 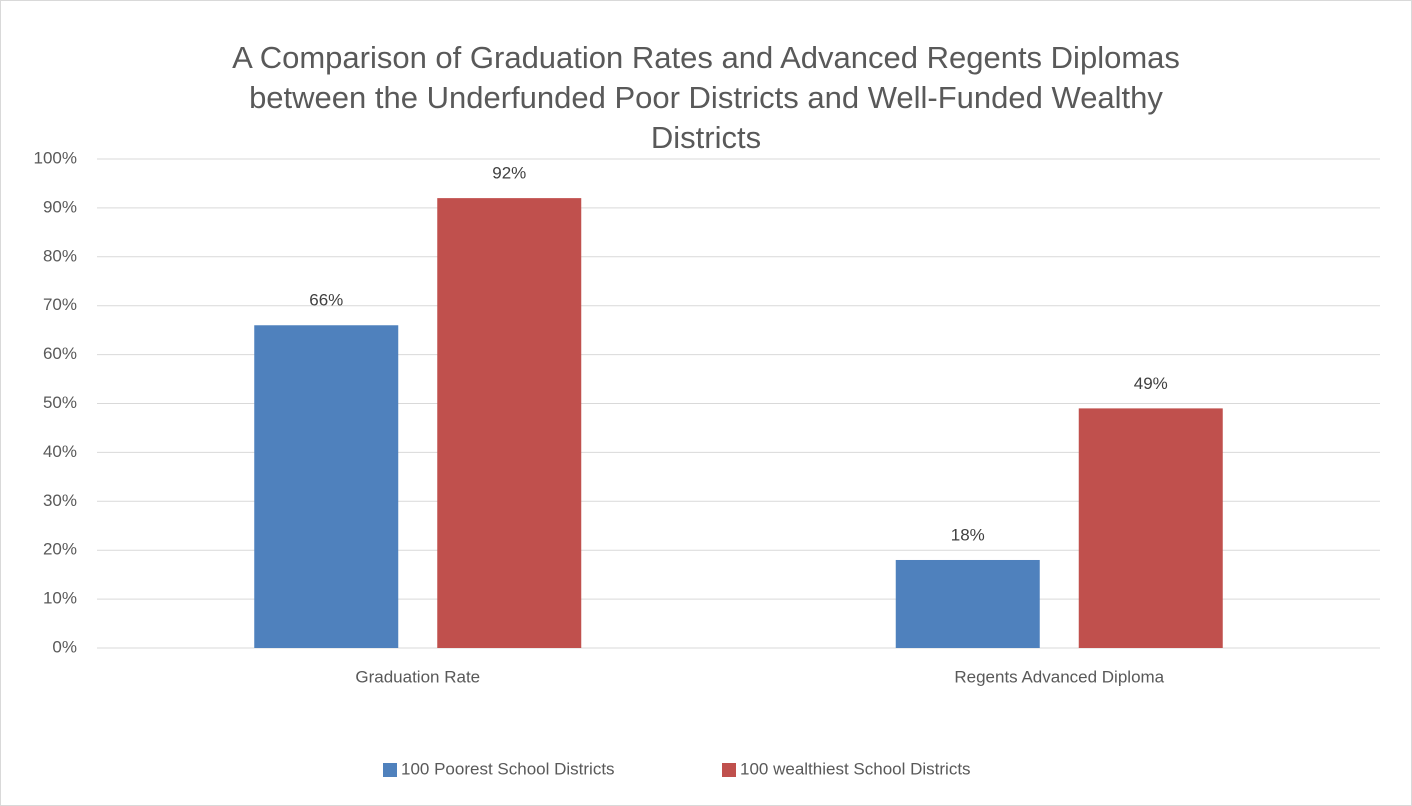 I want to click on x-tick-label: Graduation Rate, so click(x=417, y=676).